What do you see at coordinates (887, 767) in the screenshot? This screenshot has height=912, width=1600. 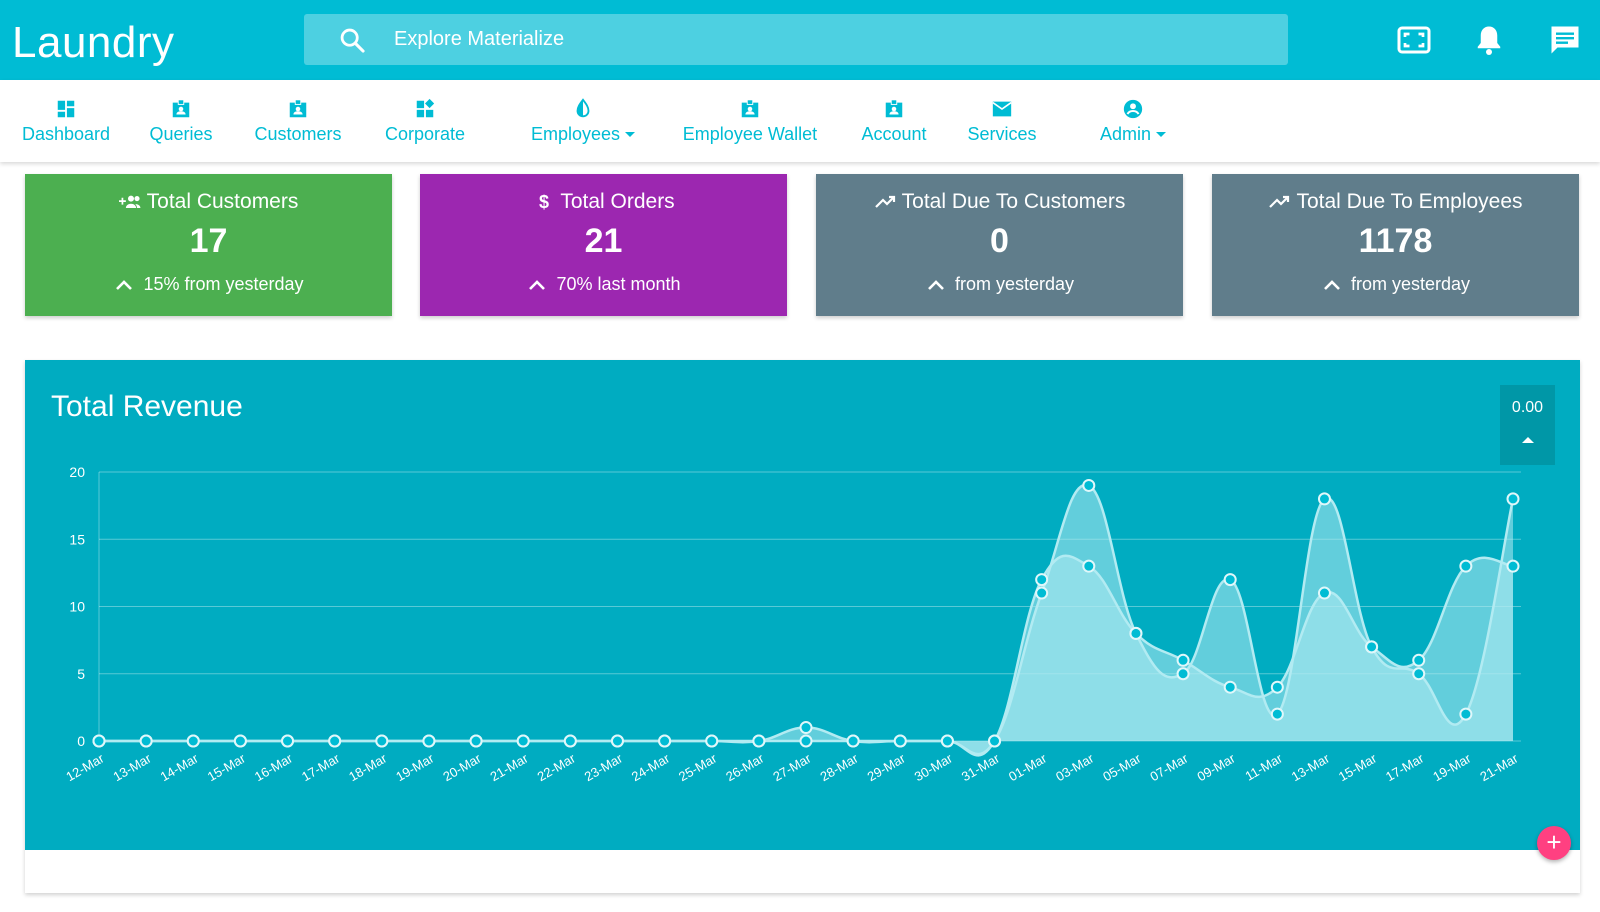 I see `x-tick-label: 29-Mar` at bounding box center [887, 767].